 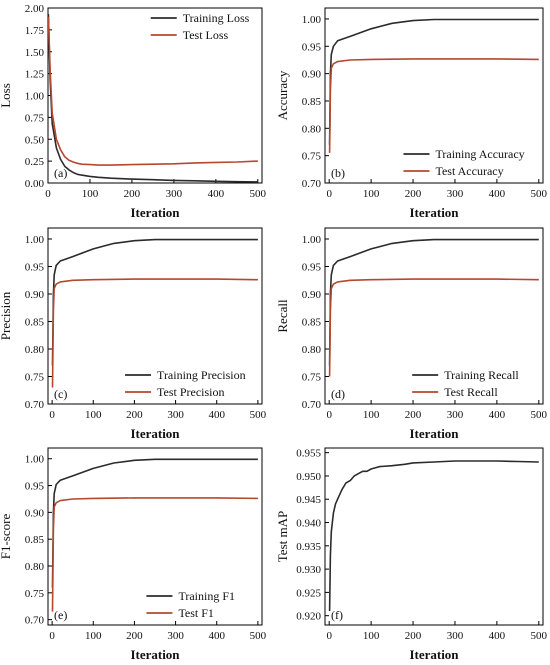 I want to click on y-tick-label: 0.940, so click(x=308, y=524).